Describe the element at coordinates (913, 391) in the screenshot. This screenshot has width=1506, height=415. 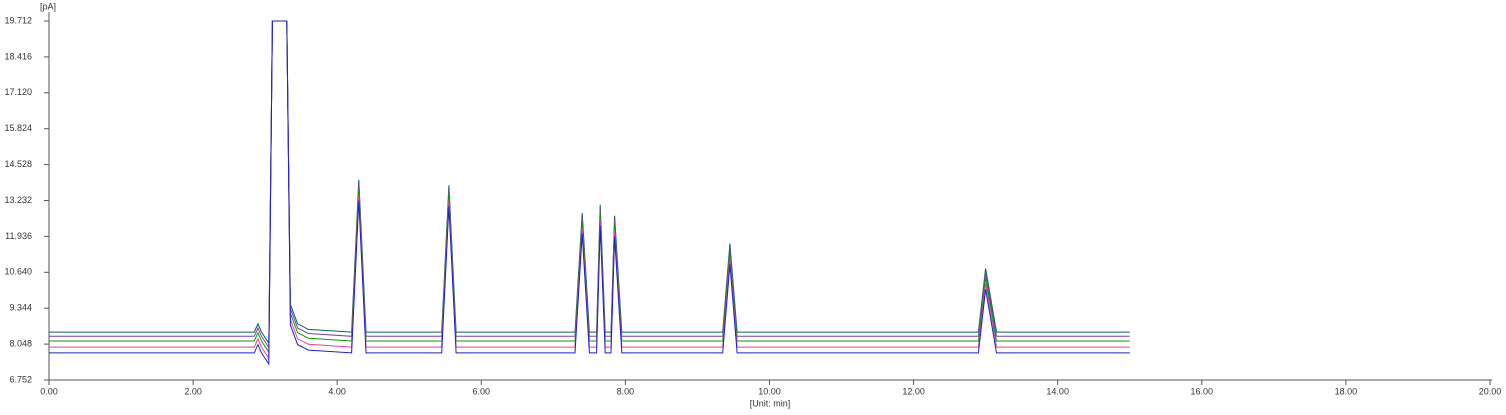
I see `x-tick-label: 12.00` at that location.